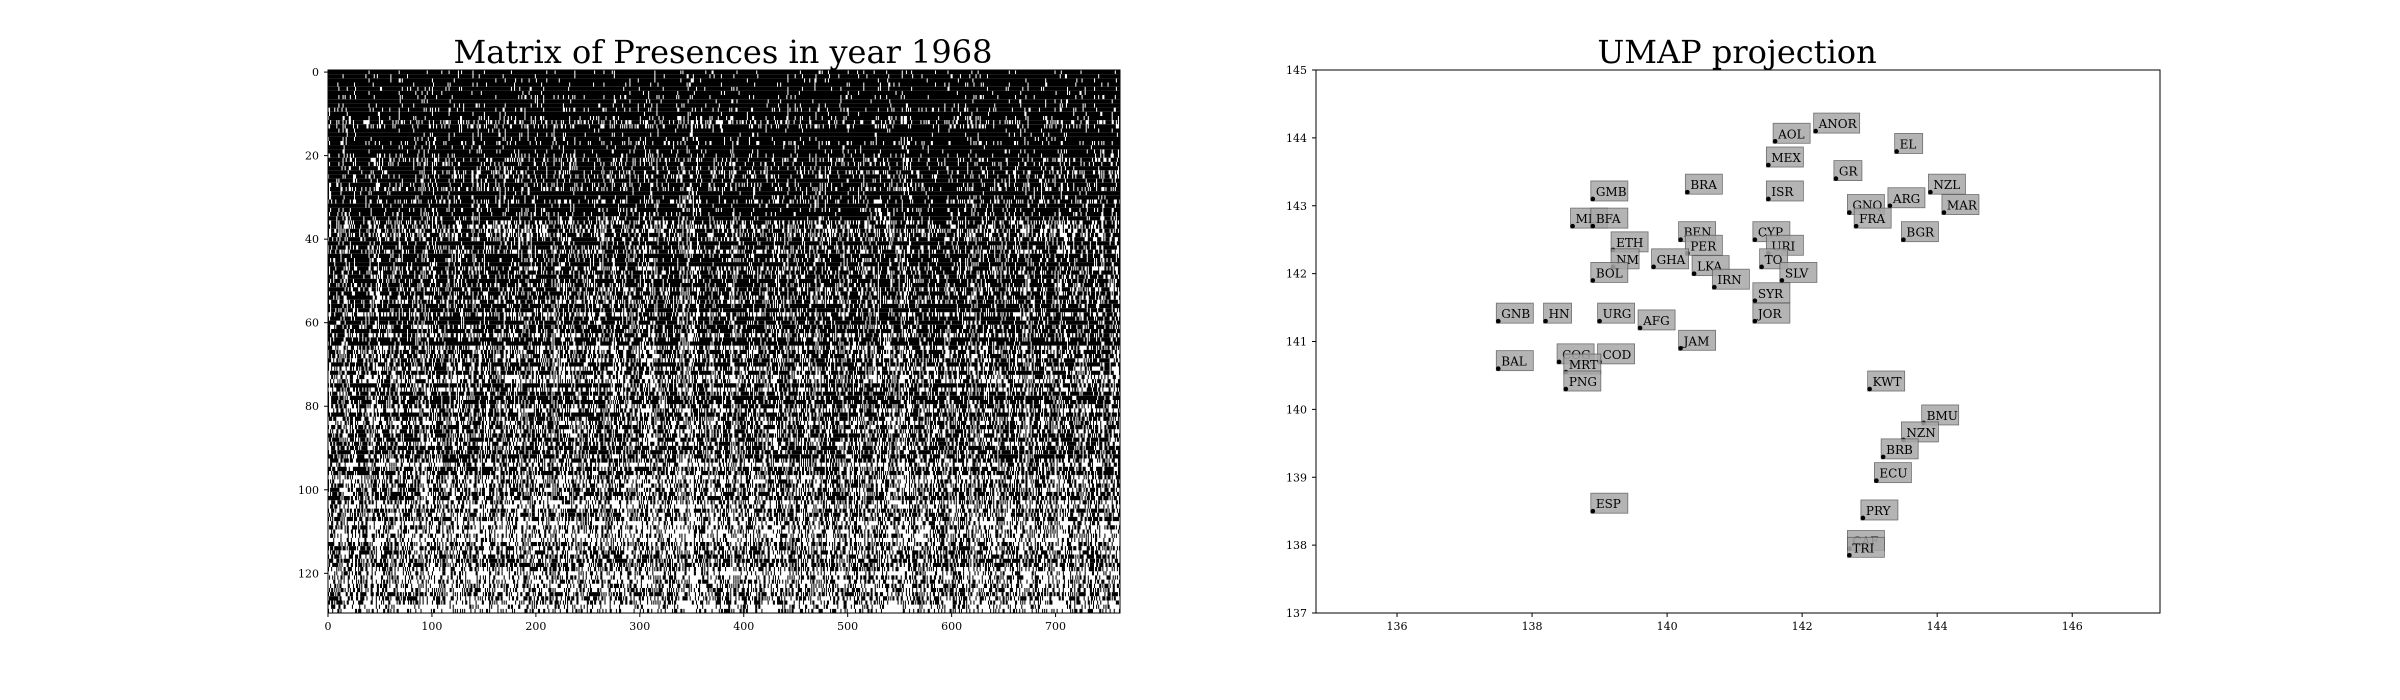 The image size is (2400, 700). I want to click on umap-point: GNB, so click(1514, 313).